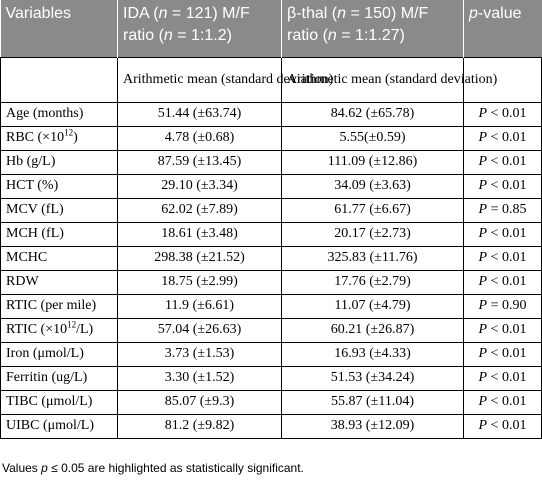  Describe the element at coordinates (59, 162) in the screenshot. I see `variable-cell: Hb (g/L)` at that location.